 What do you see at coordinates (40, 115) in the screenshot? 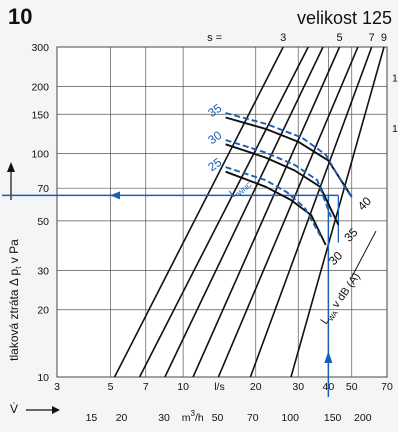
I see `y-tick-label: 150` at bounding box center [40, 115].